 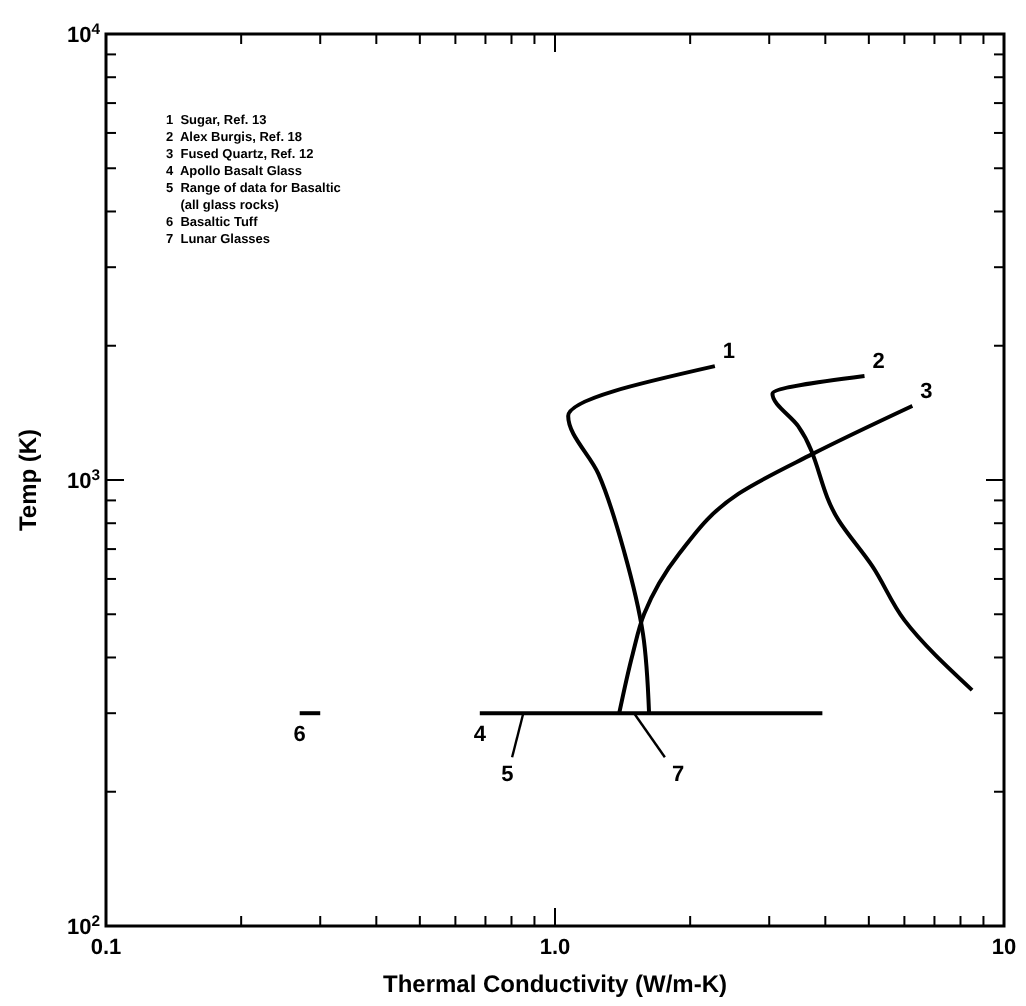 What do you see at coordinates (299, 735) in the screenshot?
I see `annotation: 6` at bounding box center [299, 735].